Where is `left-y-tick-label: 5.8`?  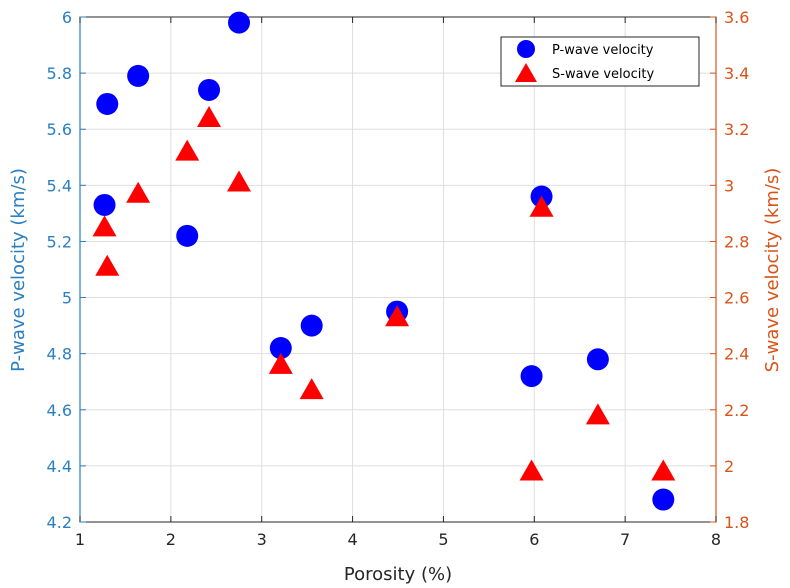 left-y-tick-label: 5.8 is located at coordinates (59, 73).